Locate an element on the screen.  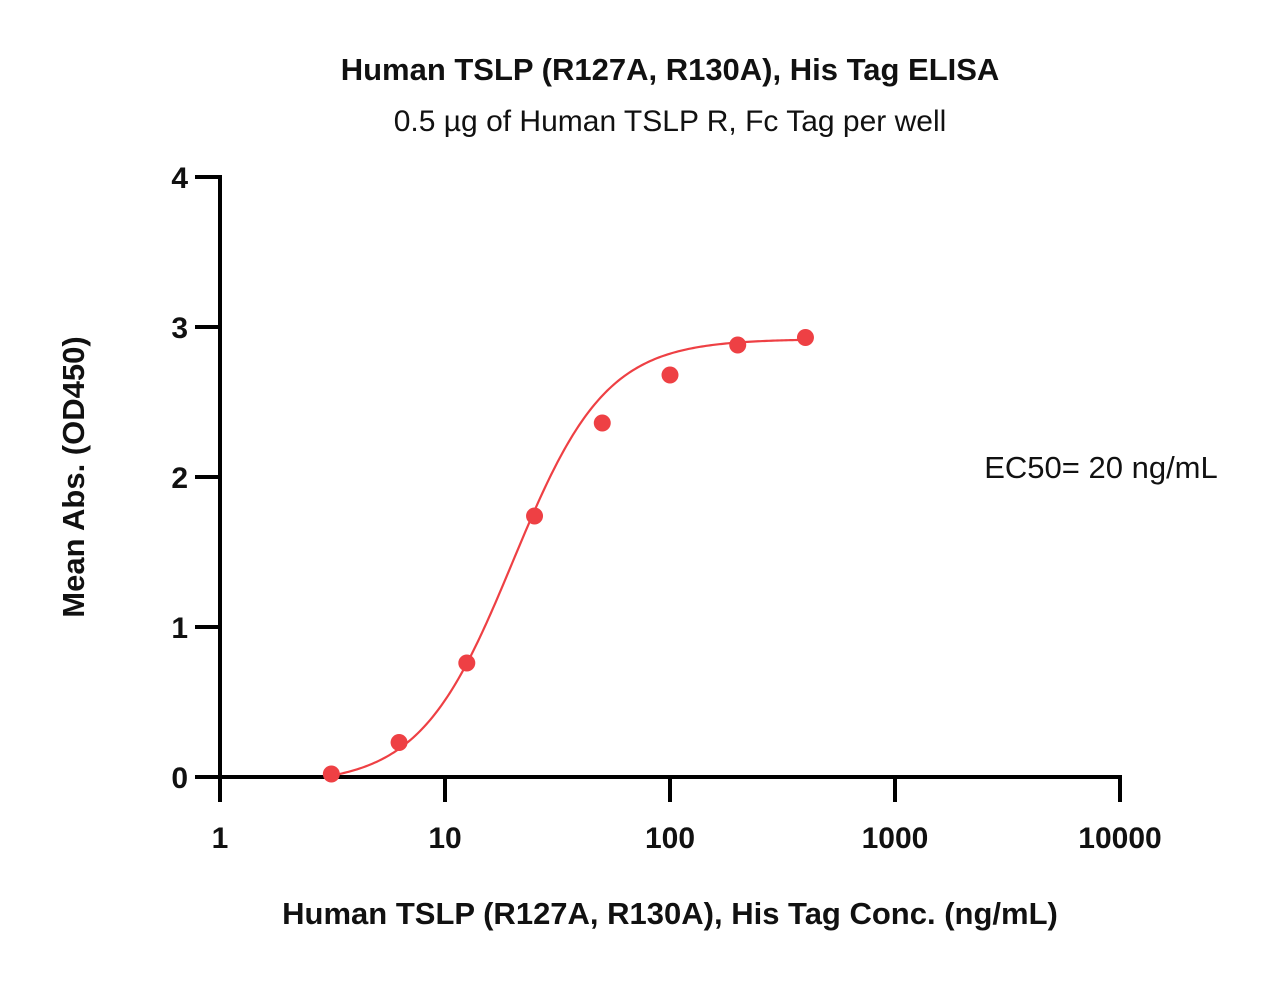
x-tick-label: 10000 is located at coordinates (1119, 838).